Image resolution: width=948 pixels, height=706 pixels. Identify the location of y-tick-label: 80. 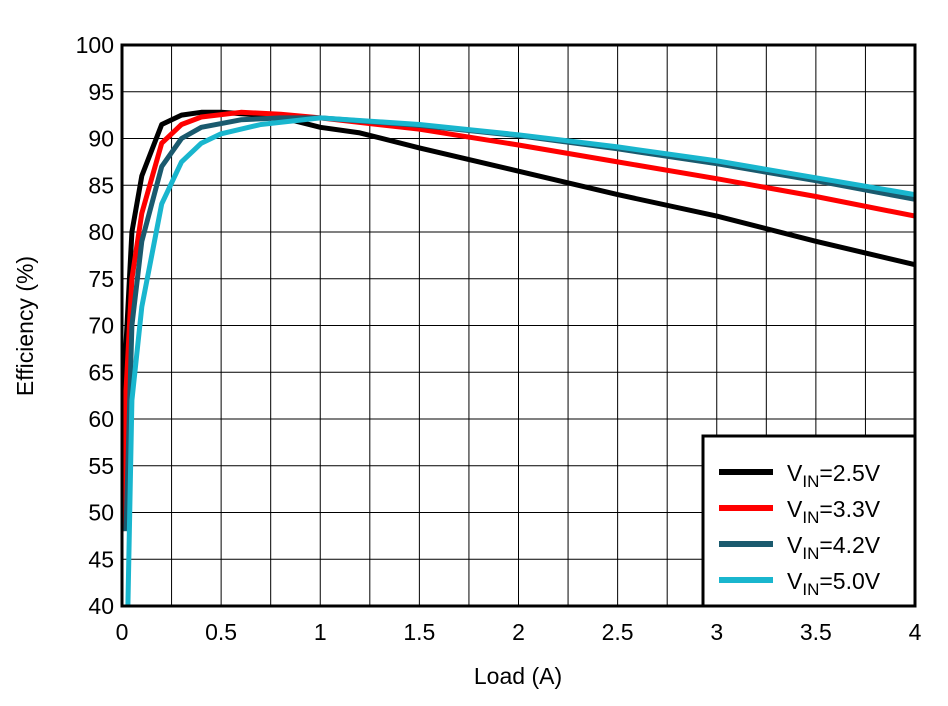
(101, 232).